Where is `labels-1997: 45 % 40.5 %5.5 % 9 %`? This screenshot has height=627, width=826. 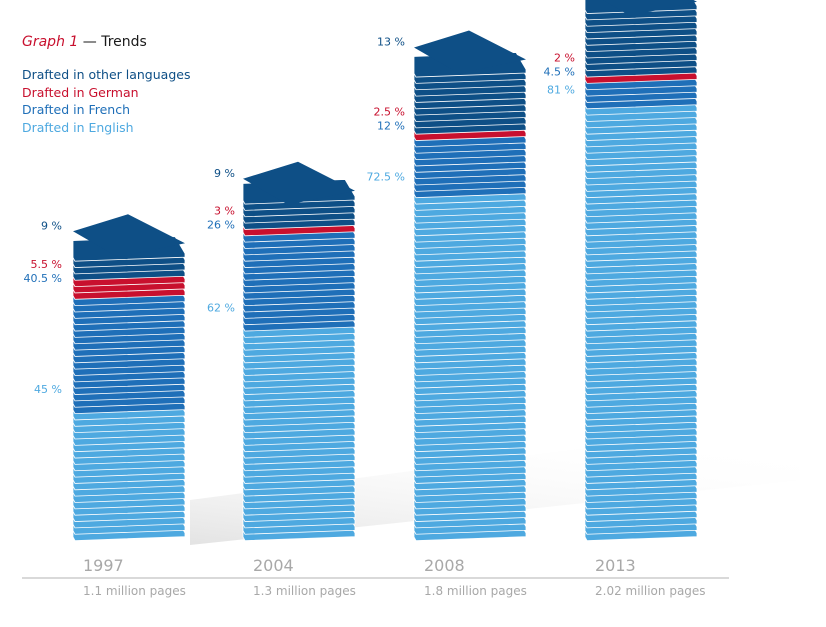 labels-1997: 45 % 40.5 %5.5 % 9 % is located at coordinates (43, 307).